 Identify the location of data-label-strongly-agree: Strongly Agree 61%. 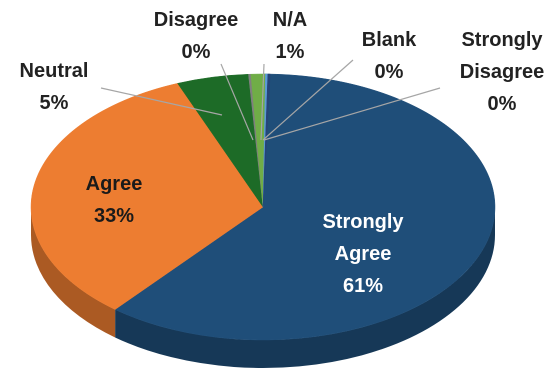
(363, 254).